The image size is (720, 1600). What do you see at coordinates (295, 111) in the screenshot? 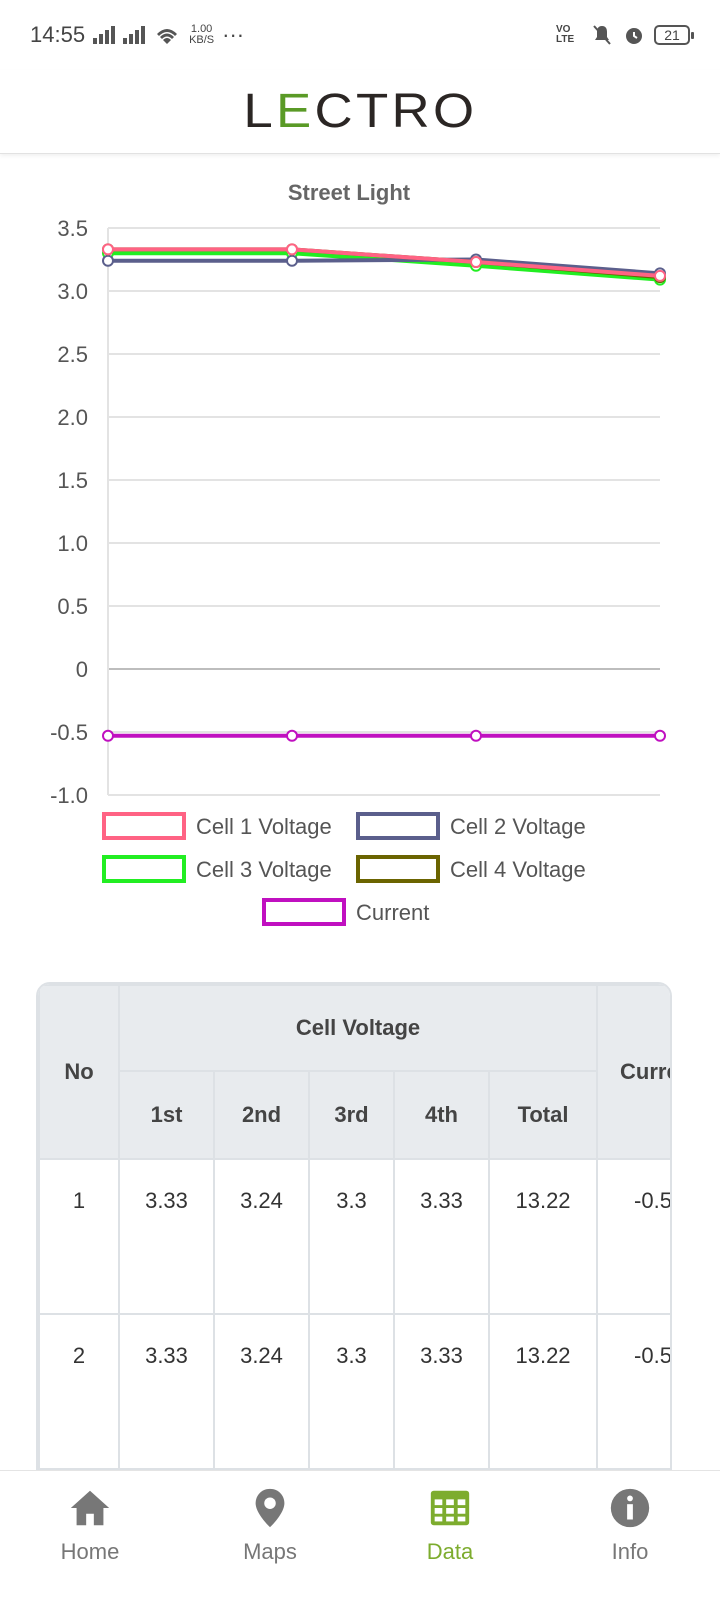
I see `logo-e: E` at bounding box center [295, 111].